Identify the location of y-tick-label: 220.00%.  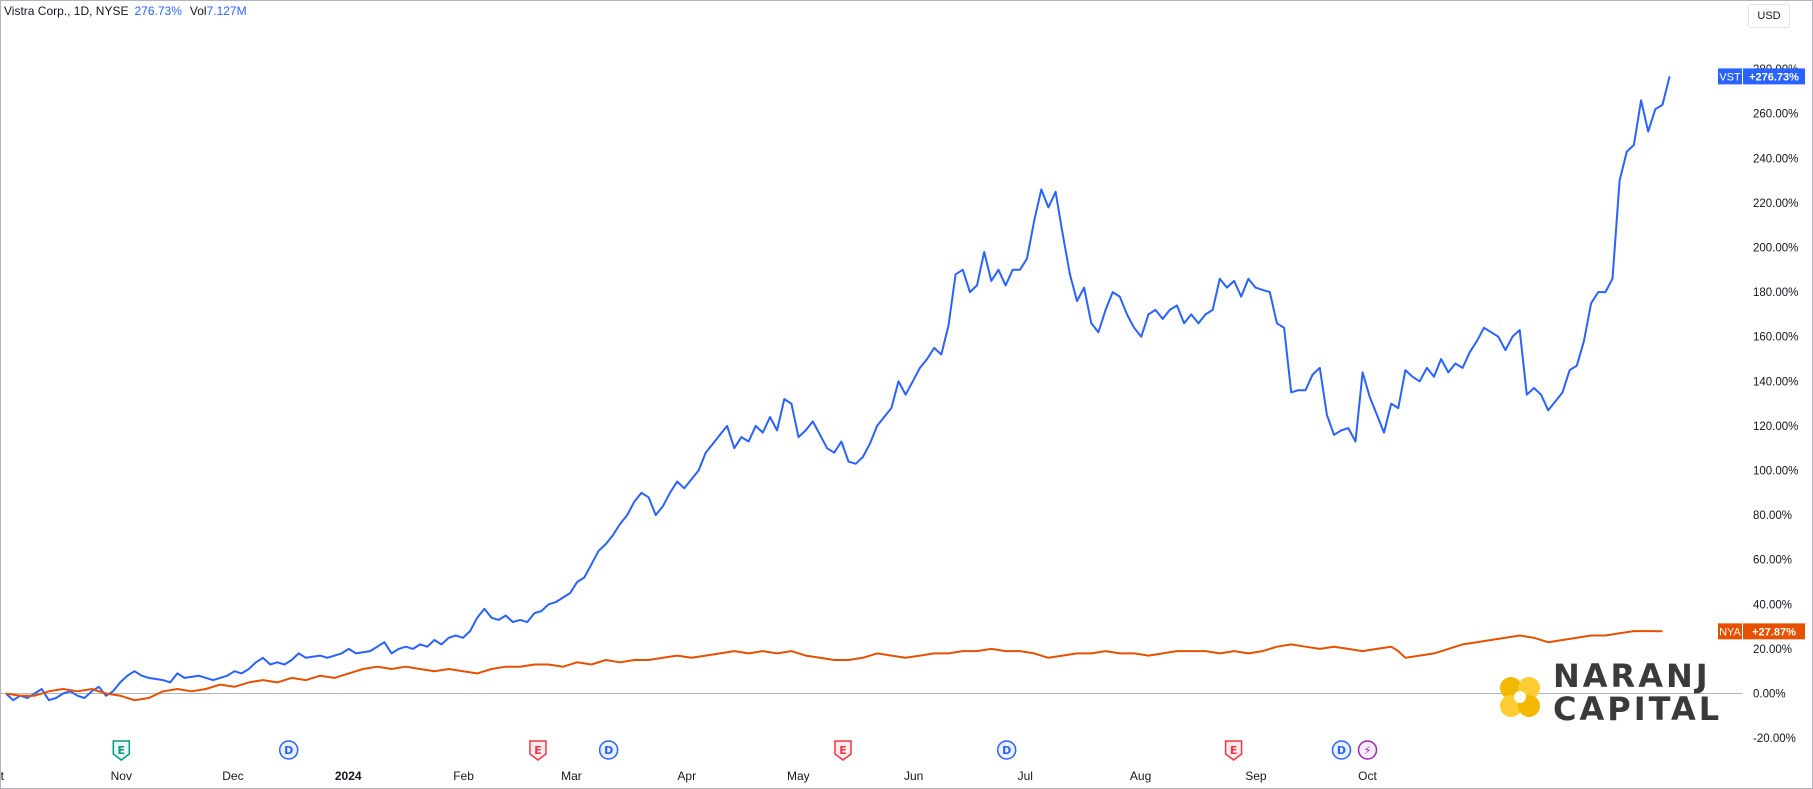
(1775, 204).